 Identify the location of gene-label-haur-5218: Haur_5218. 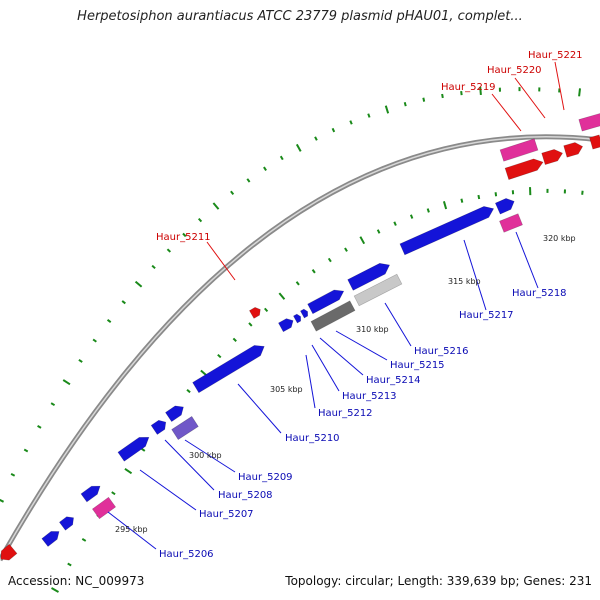
(539, 293).